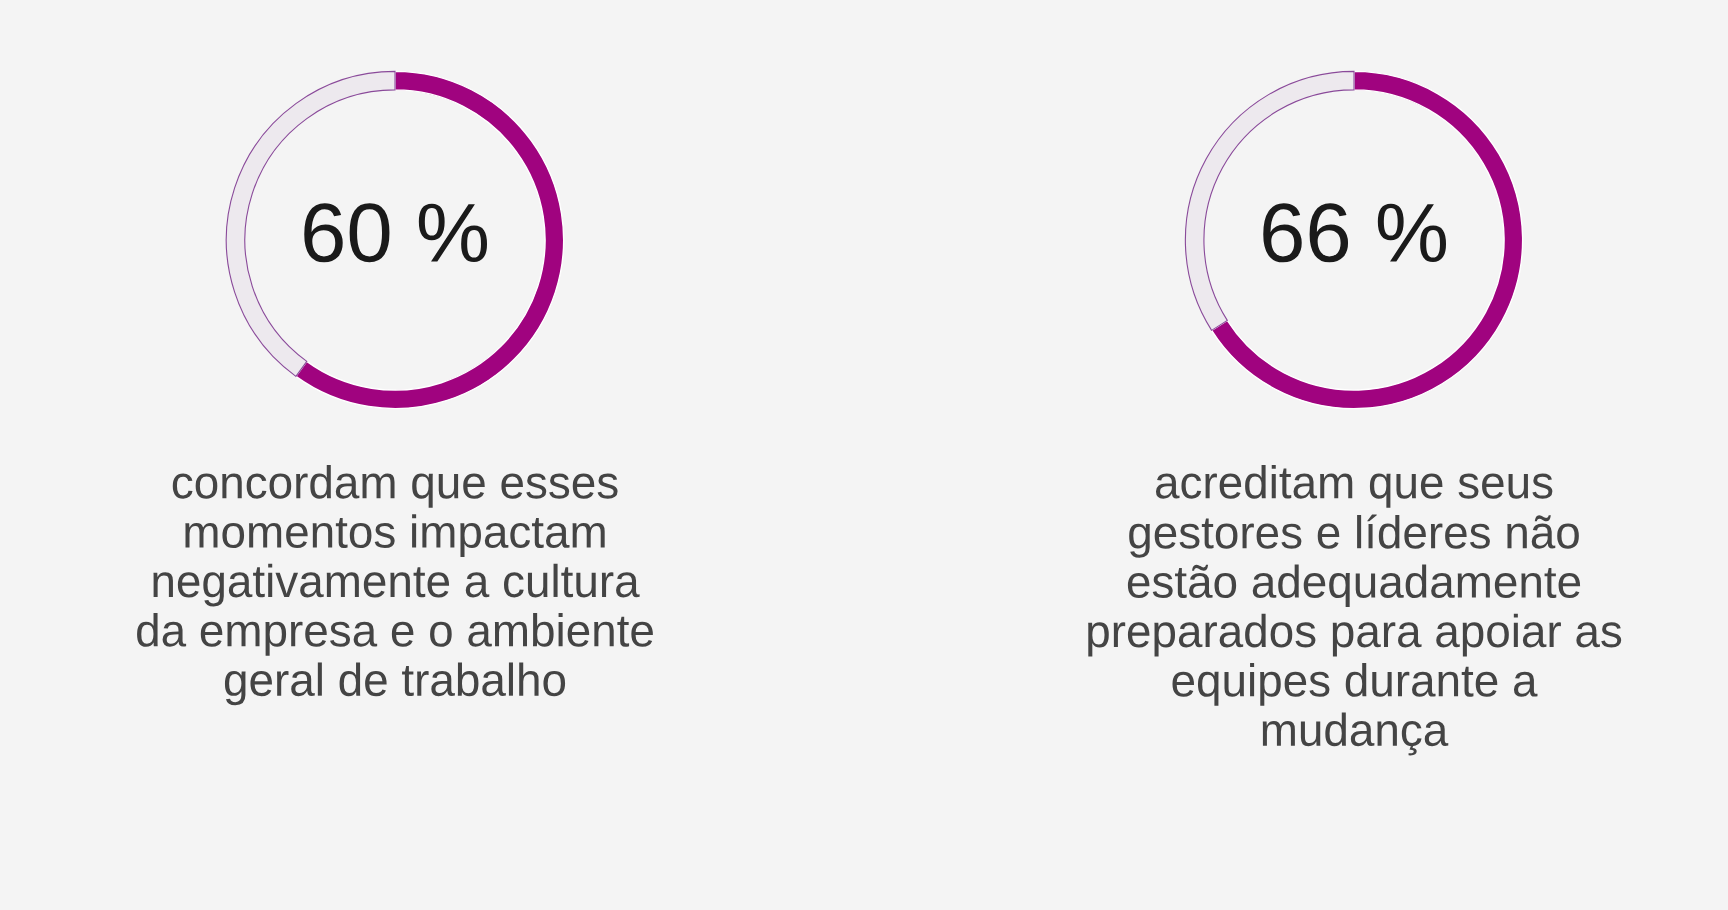 The width and height of the screenshot is (1728, 910). Describe the element at coordinates (396, 233) in the screenshot. I see `data-label: 60 %` at that location.